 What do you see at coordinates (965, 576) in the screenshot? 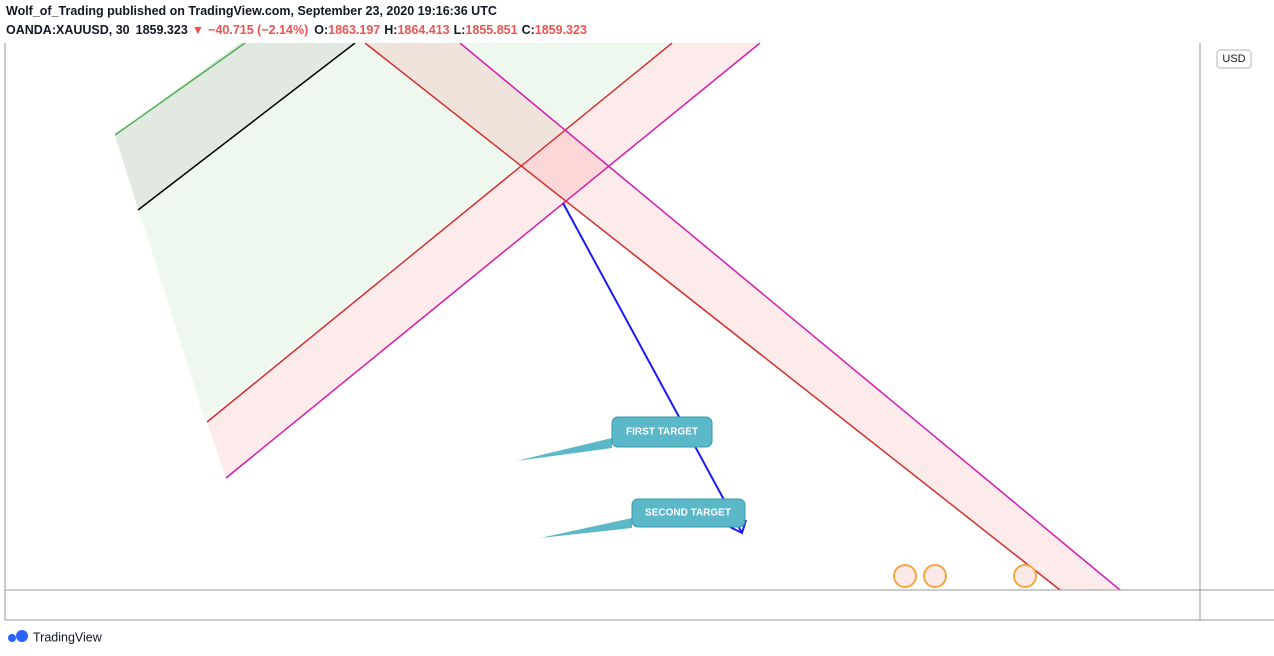
I see `event-icons` at bounding box center [965, 576].